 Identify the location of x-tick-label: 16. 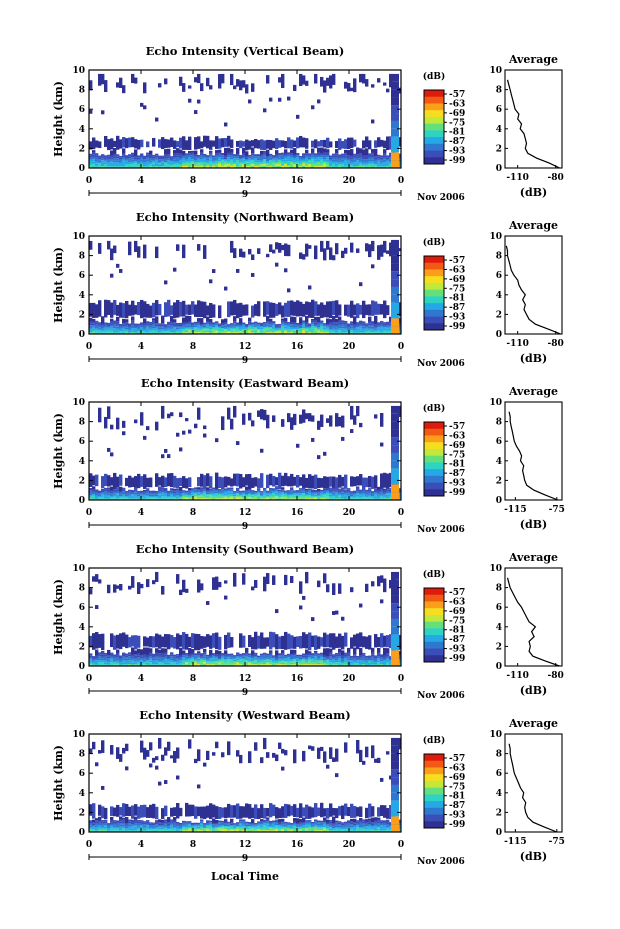
(297, 181).